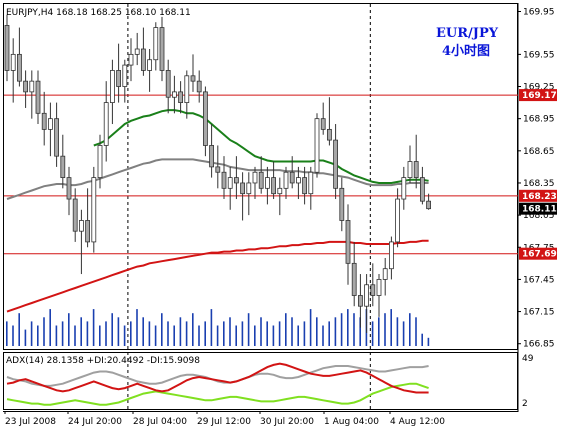  Describe the element at coordinates (103, 361) in the screenshot. I see `adx-indicator-label: ADX(14) 28.1358 +DI:20.4492 -DI:15.9098` at that location.